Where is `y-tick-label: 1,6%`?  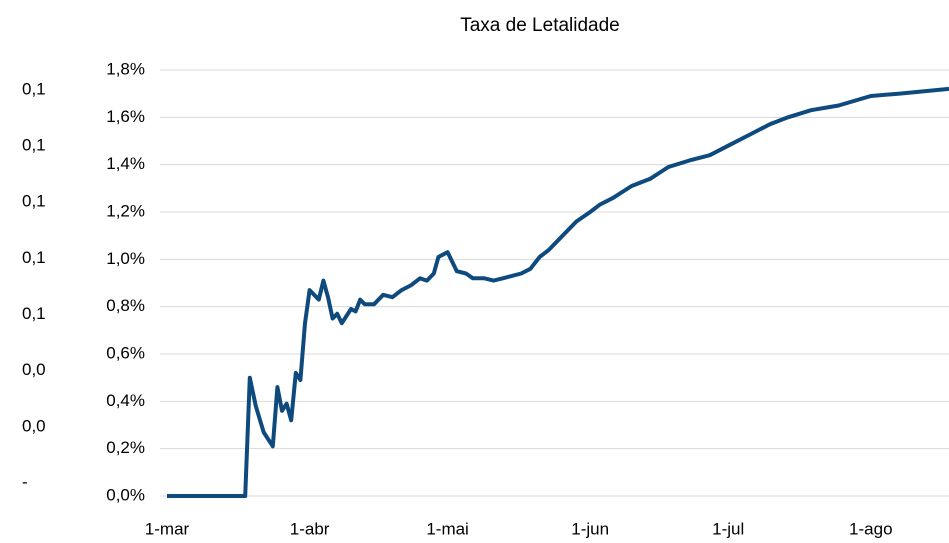 y-tick-label: 1,6% is located at coordinates (125, 116).